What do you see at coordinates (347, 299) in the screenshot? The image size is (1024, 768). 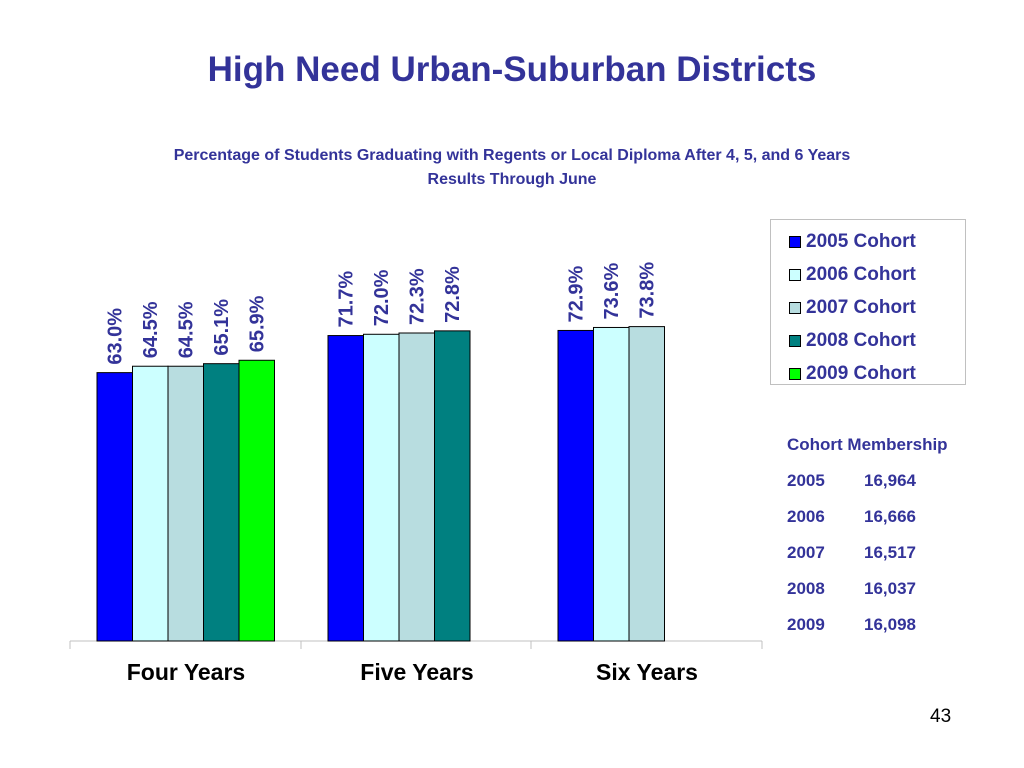 I see `data-label: 71.7%` at bounding box center [347, 299].